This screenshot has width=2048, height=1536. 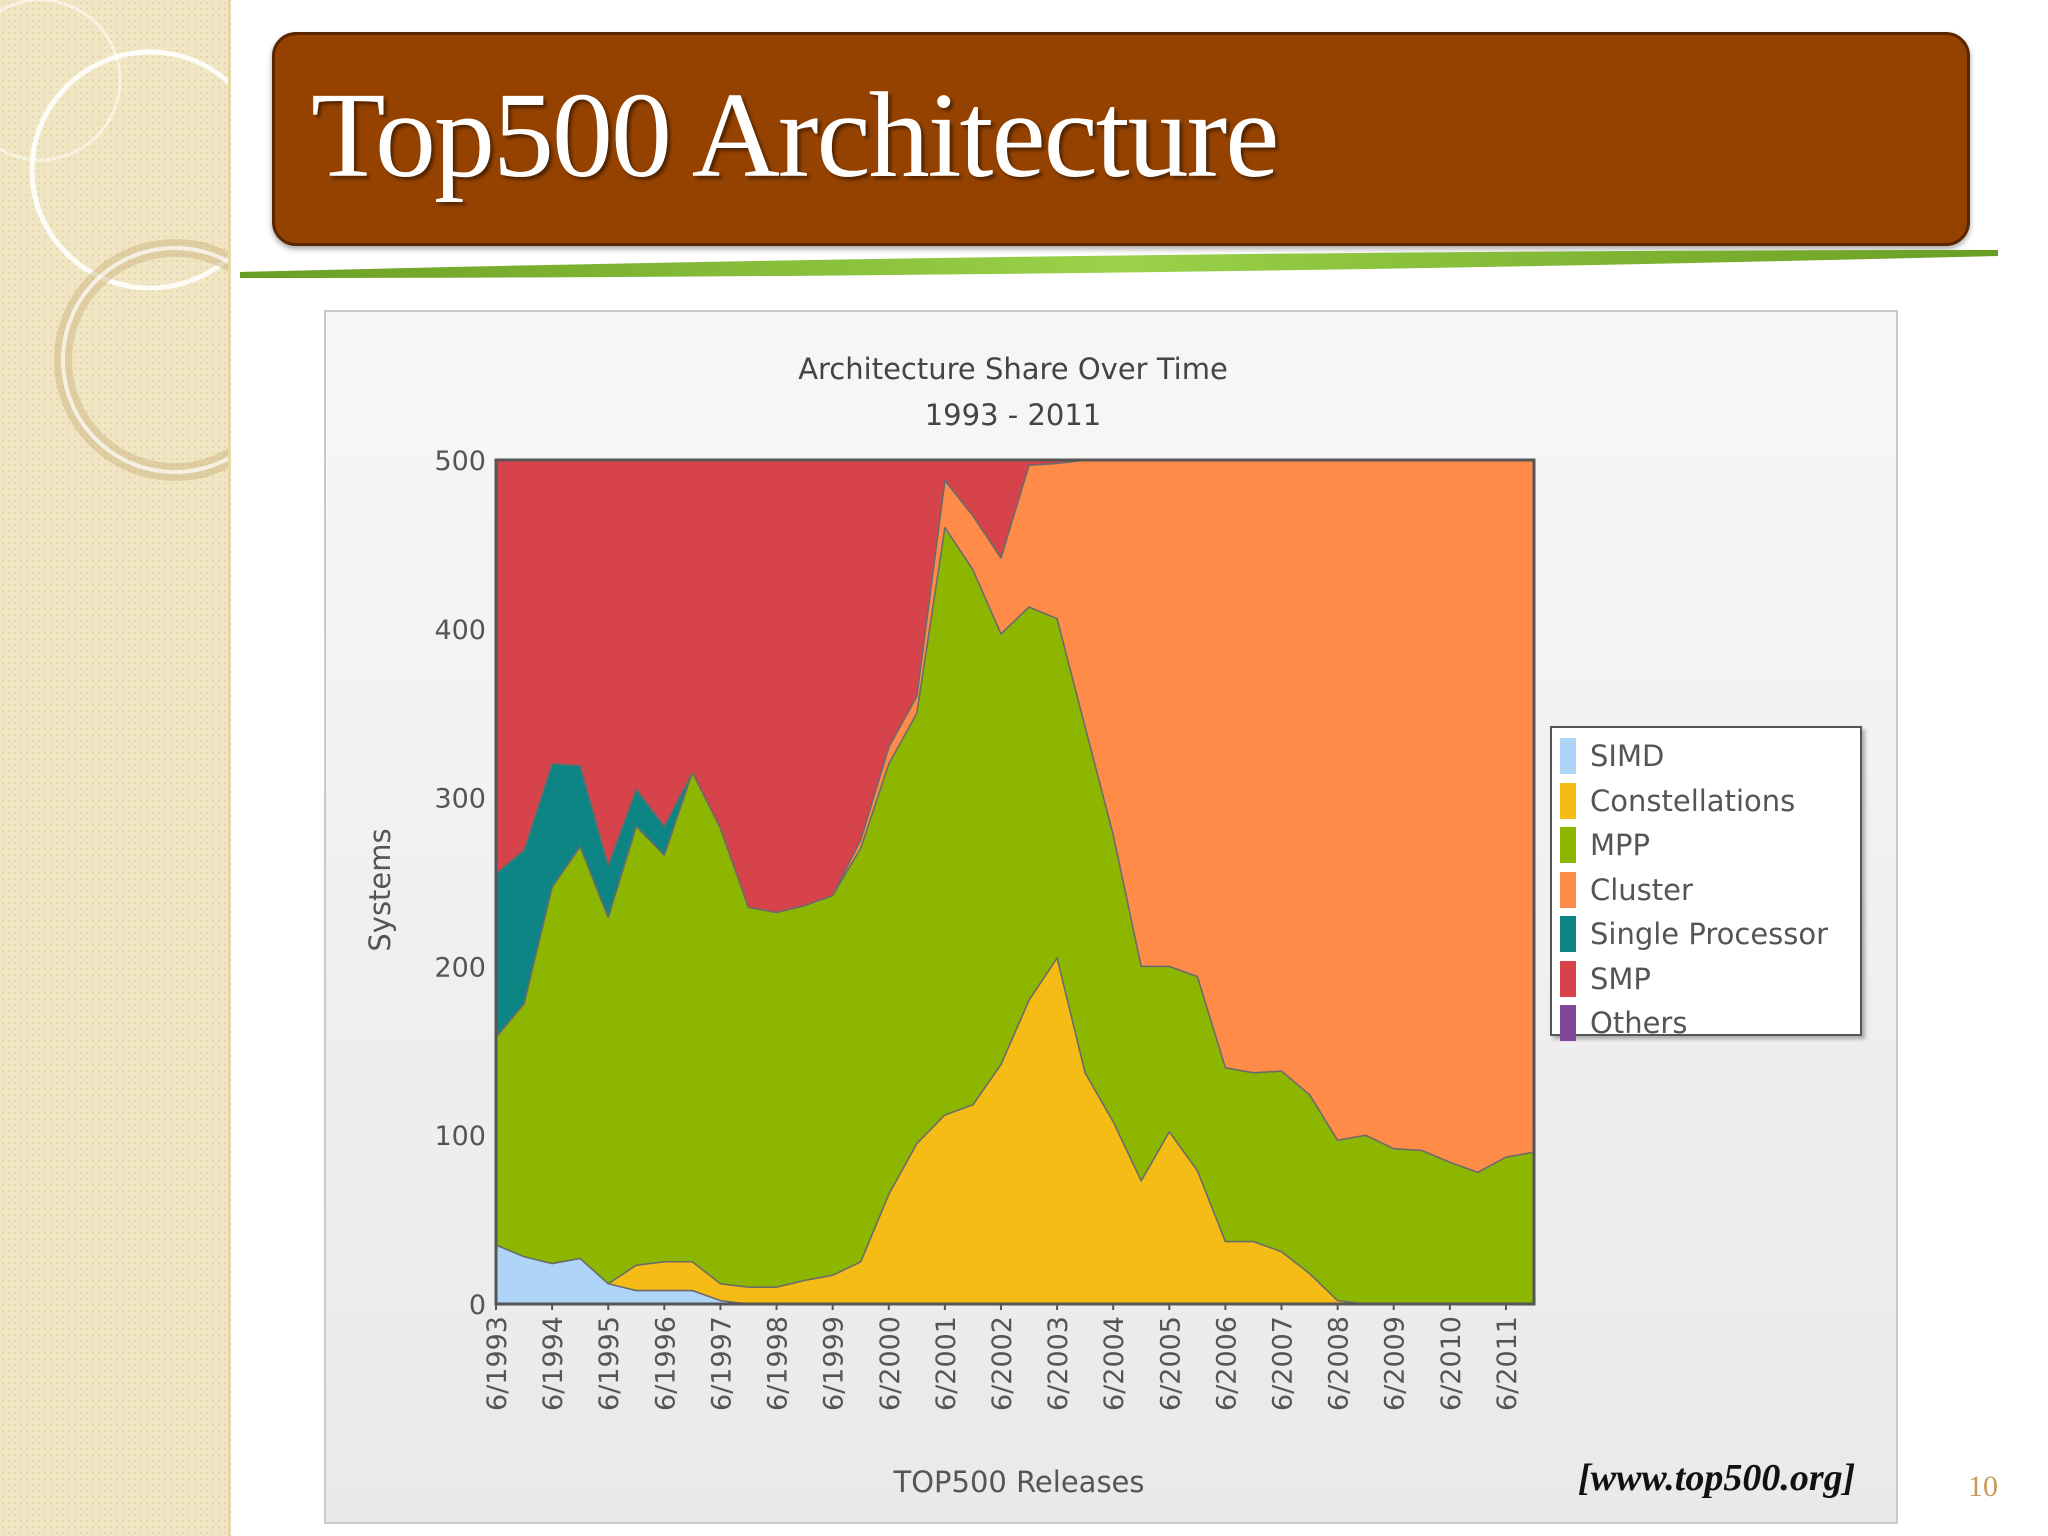 I want to click on x-tick-label: 6/2001, so click(x=946, y=1363).